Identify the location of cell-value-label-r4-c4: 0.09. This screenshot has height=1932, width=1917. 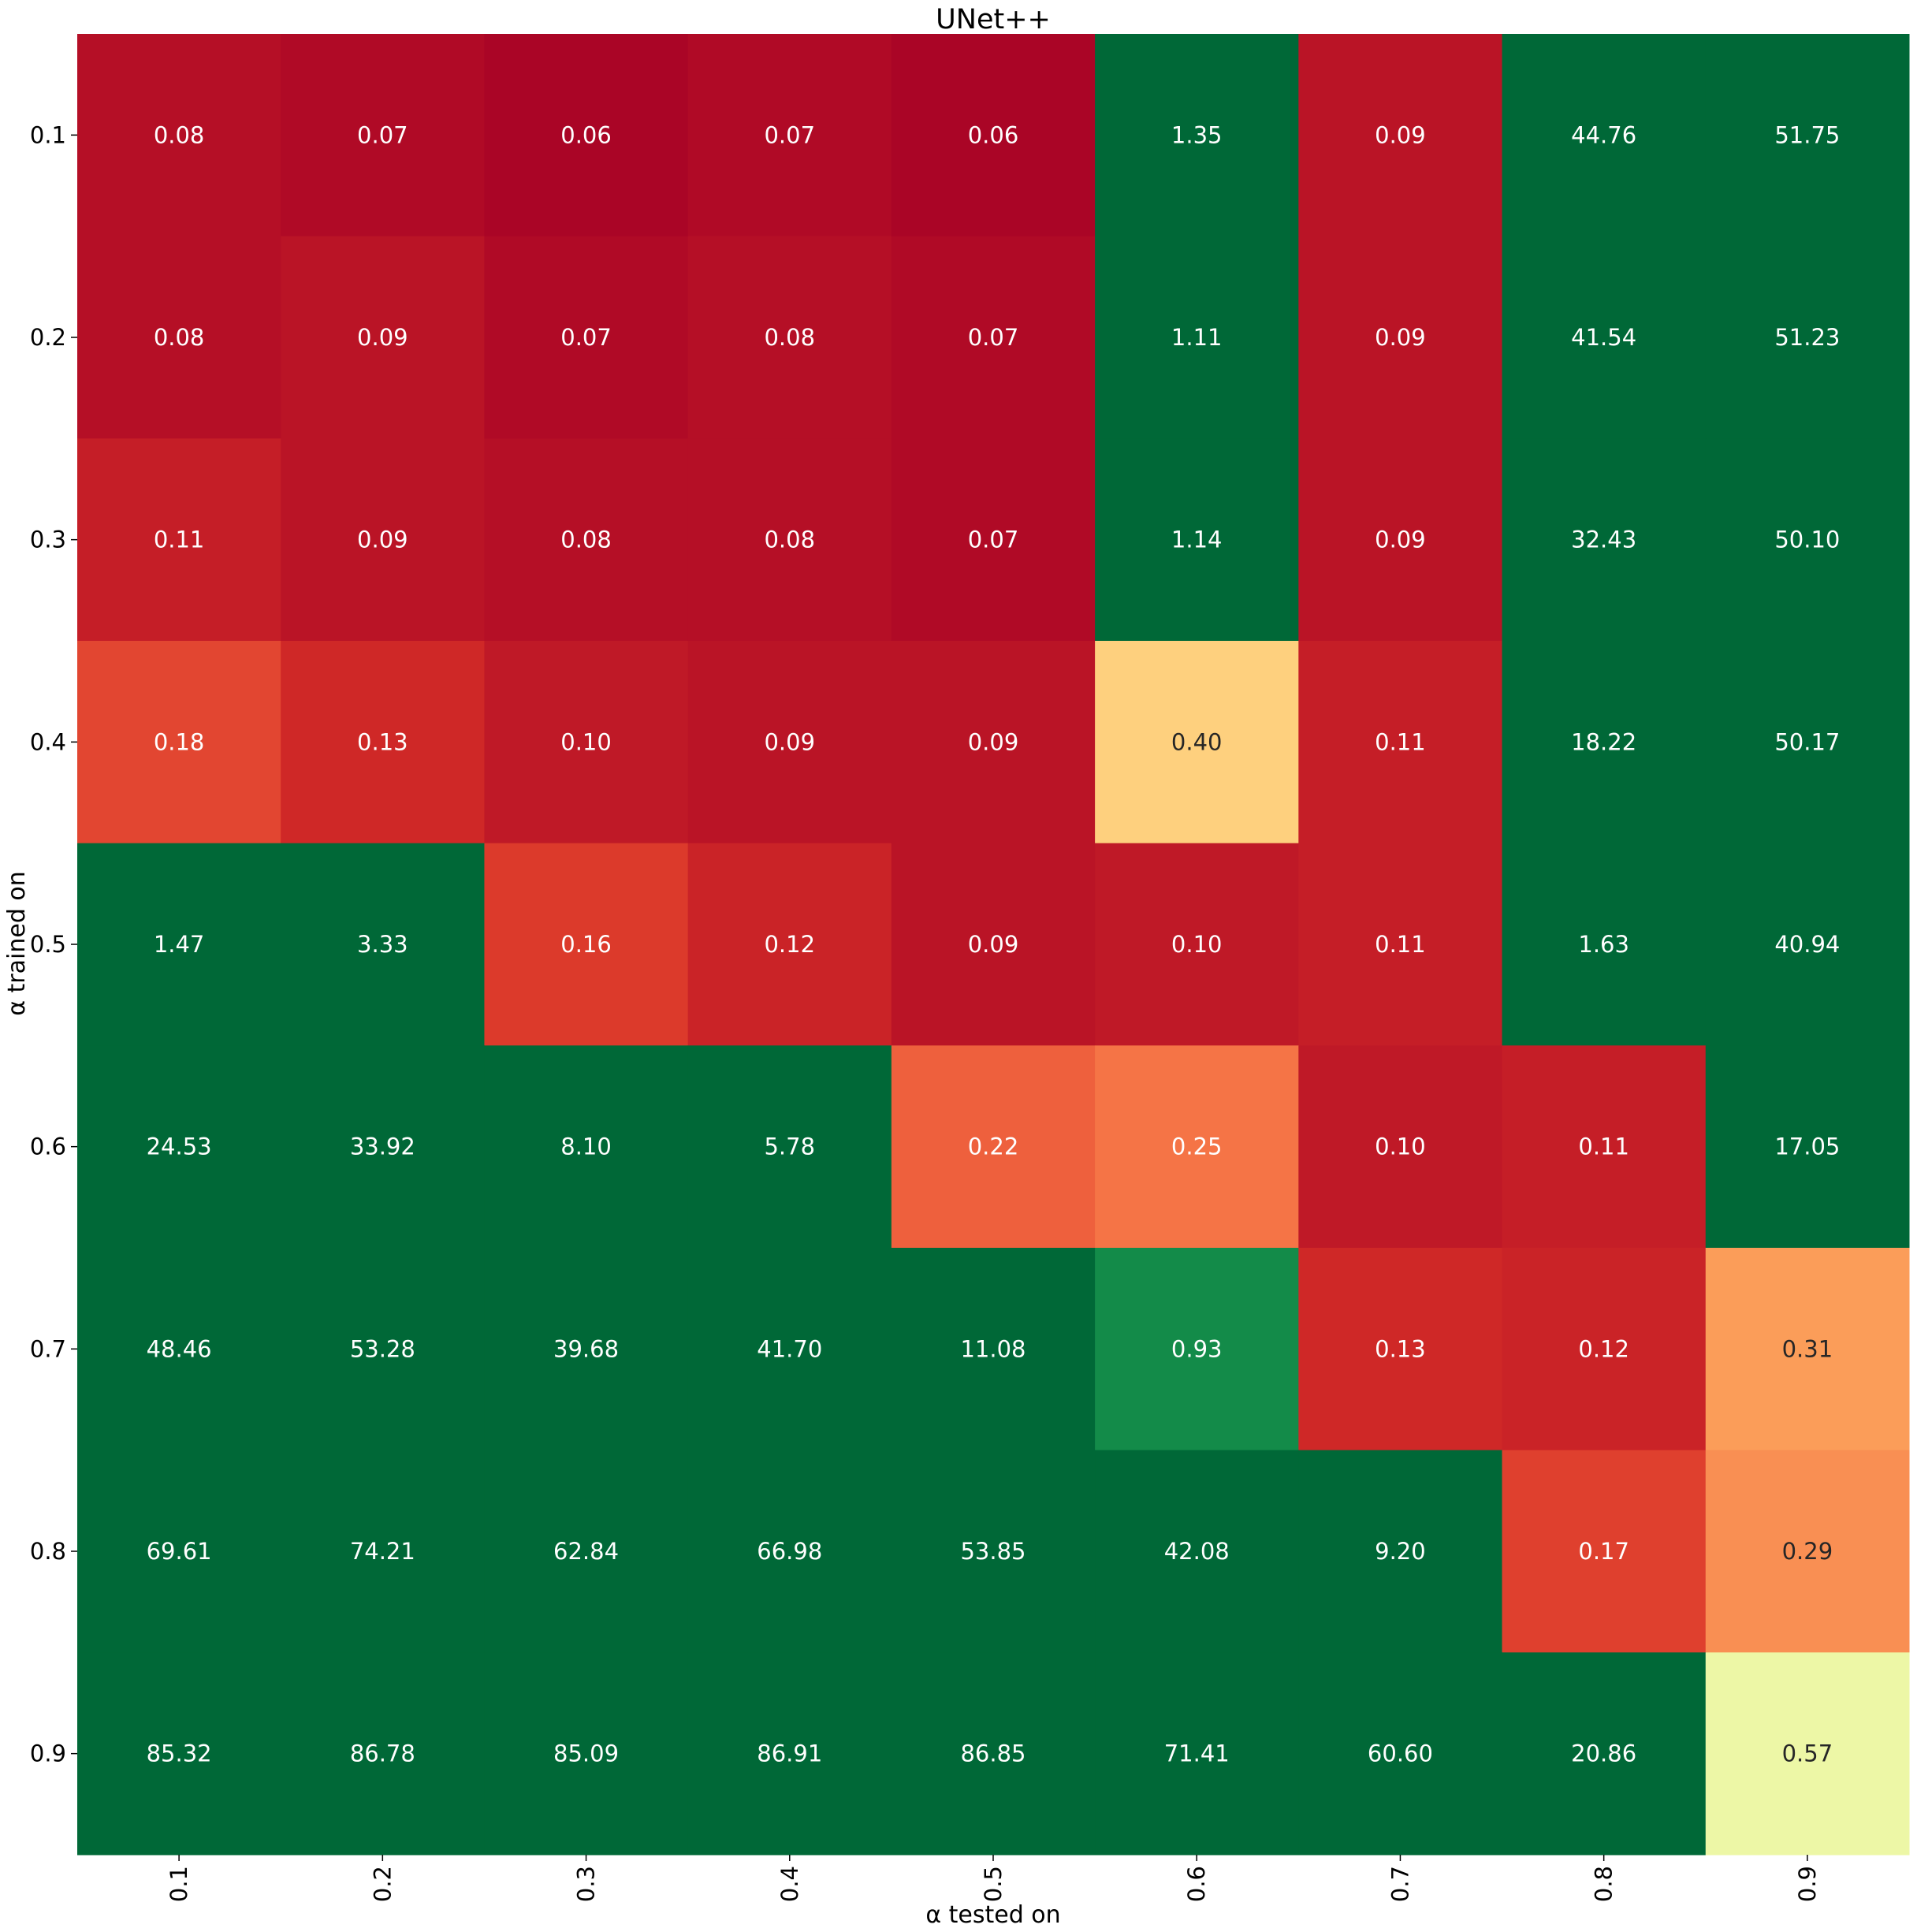
(789, 741).